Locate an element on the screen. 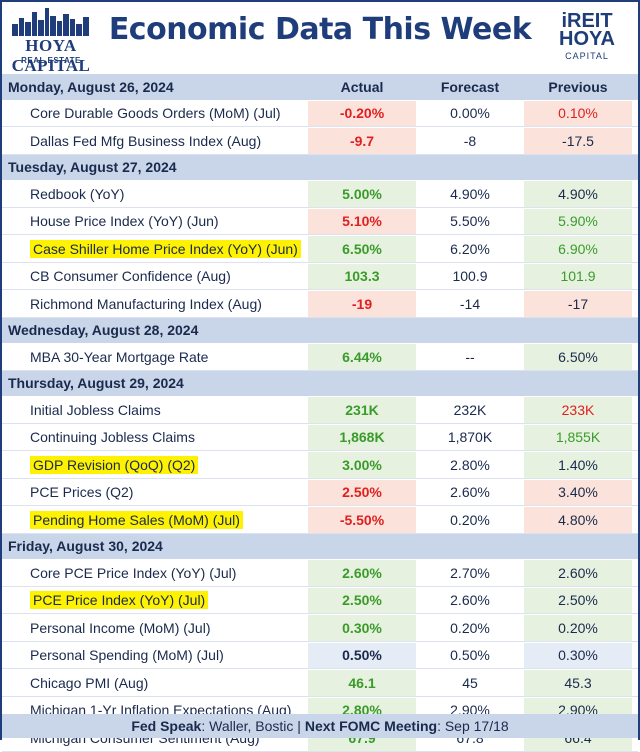 The width and height of the screenshot is (640, 752). forecast-value: 4.90% is located at coordinates (470, 193).